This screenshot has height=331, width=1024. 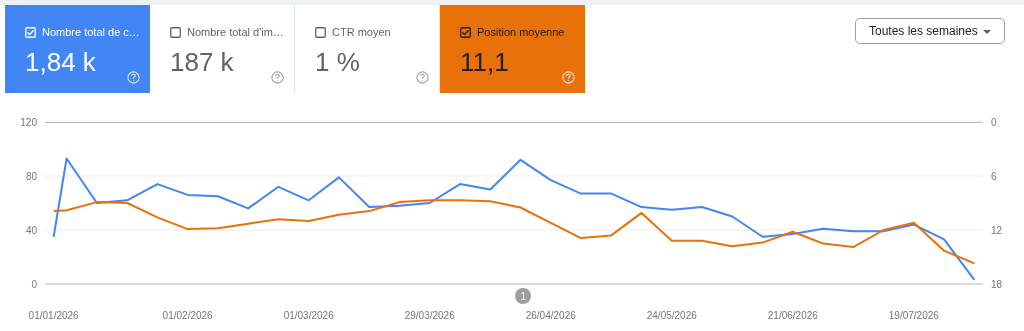 What do you see at coordinates (29, 122) in the screenshot?
I see `y-tick-label: 120` at bounding box center [29, 122].